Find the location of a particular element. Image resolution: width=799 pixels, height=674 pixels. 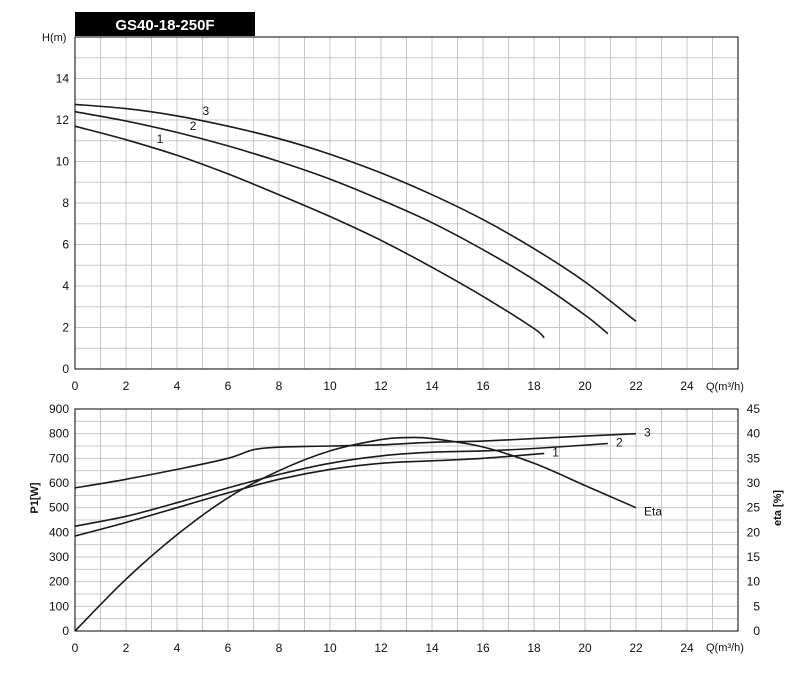

power-x-tick-label: 20 is located at coordinates (585, 648).